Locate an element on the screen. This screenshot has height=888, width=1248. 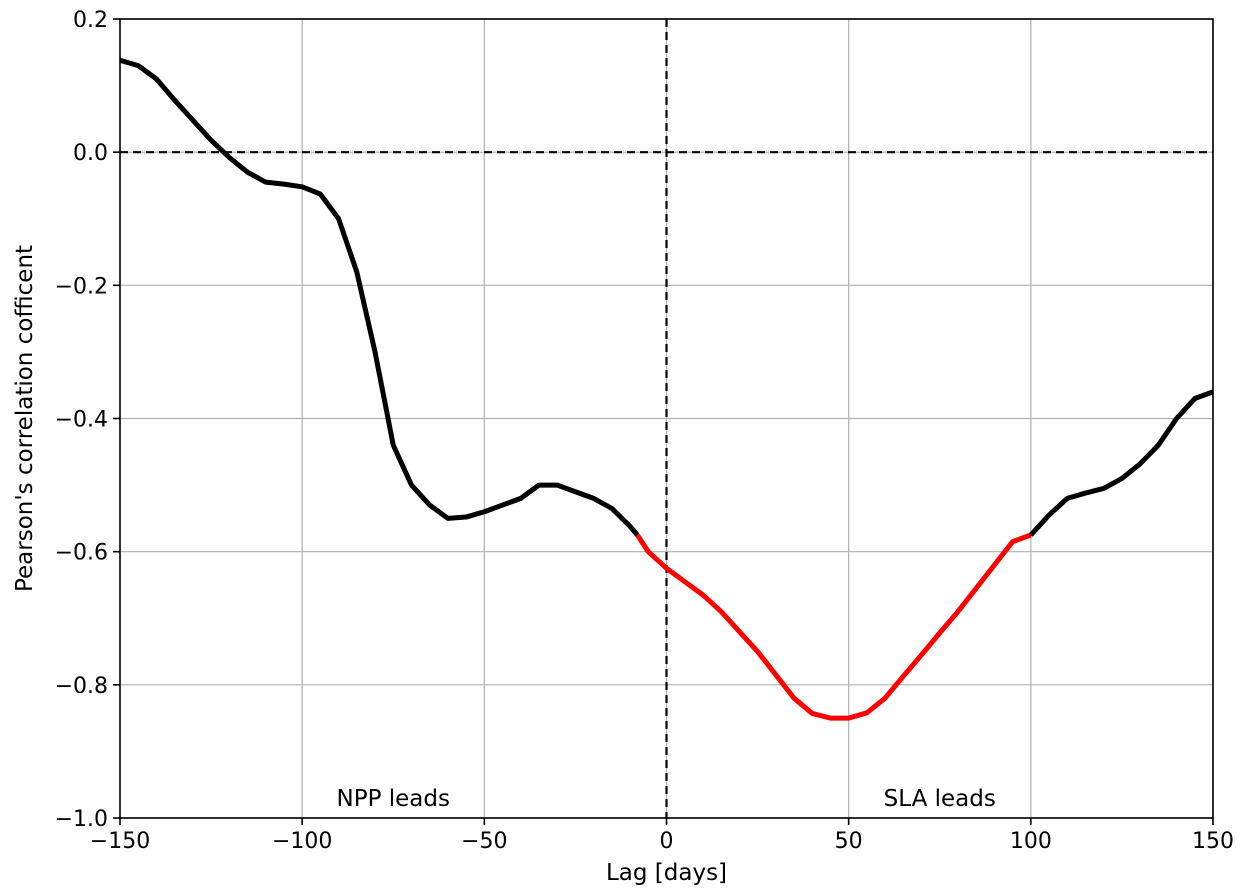
y-tick-label-5: −0.8 is located at coordinates (81, 686).